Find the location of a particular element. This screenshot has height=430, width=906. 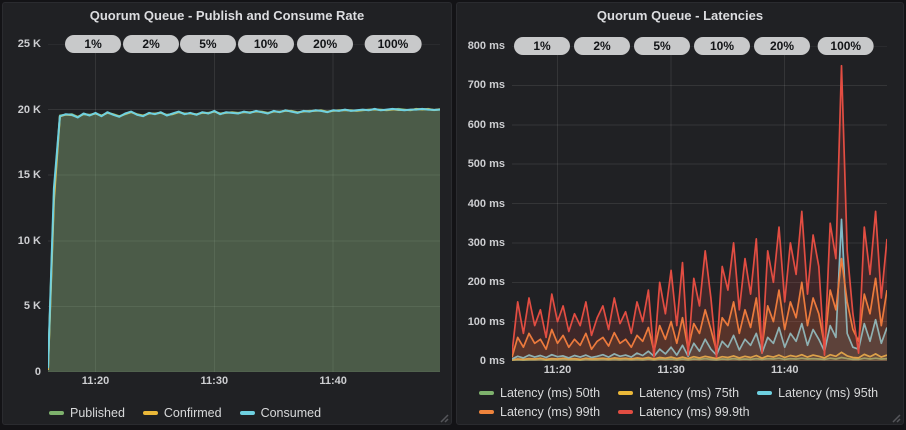

y-tick-label: 100 ms is located at coordinates (486, 321).